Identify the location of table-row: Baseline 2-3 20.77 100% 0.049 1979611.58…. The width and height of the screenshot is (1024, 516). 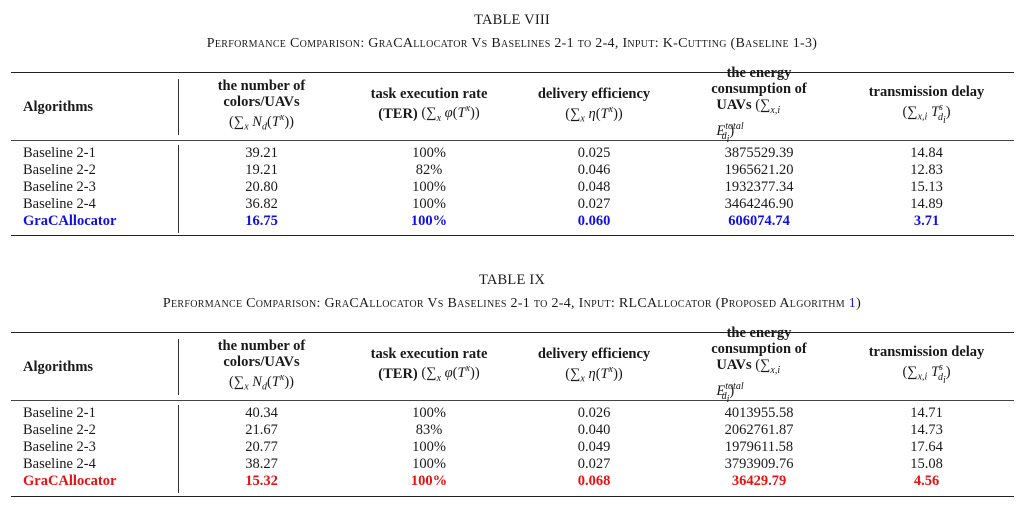
(483, 447).